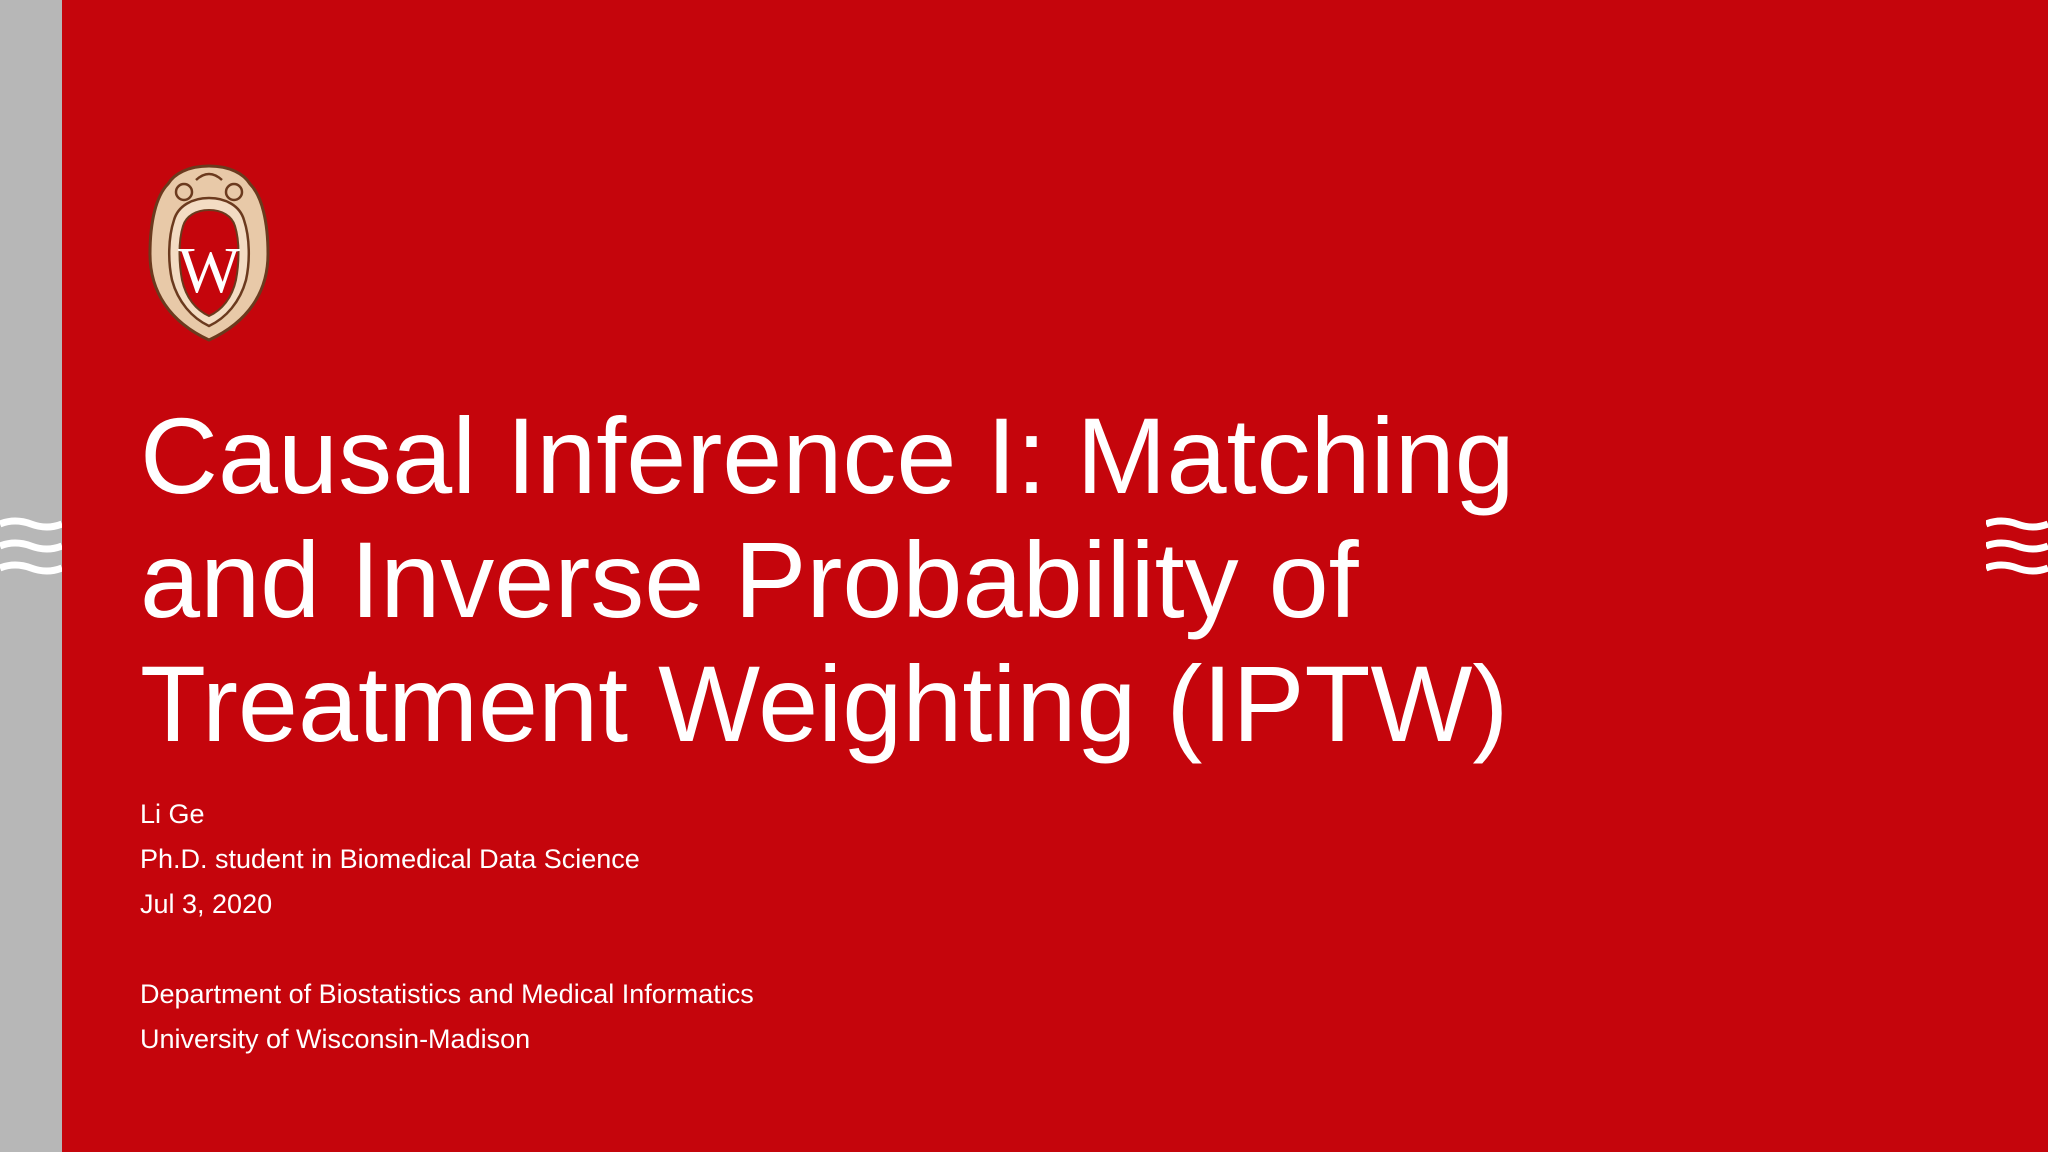 The image size is (2048, 1152). Describe the element at coordinates (209, 270) in the screenshot. I see `svg-text: W` at that location.